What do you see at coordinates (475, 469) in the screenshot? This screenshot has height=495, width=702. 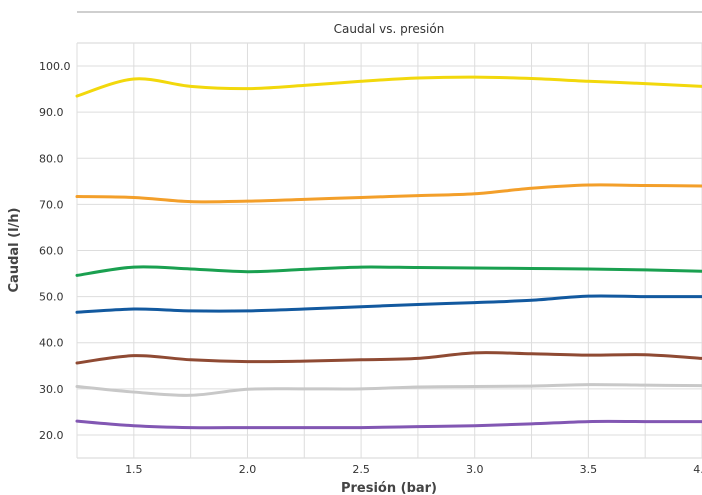 I see `x-tick-label: 3.0` at bounding box center [475, 469].